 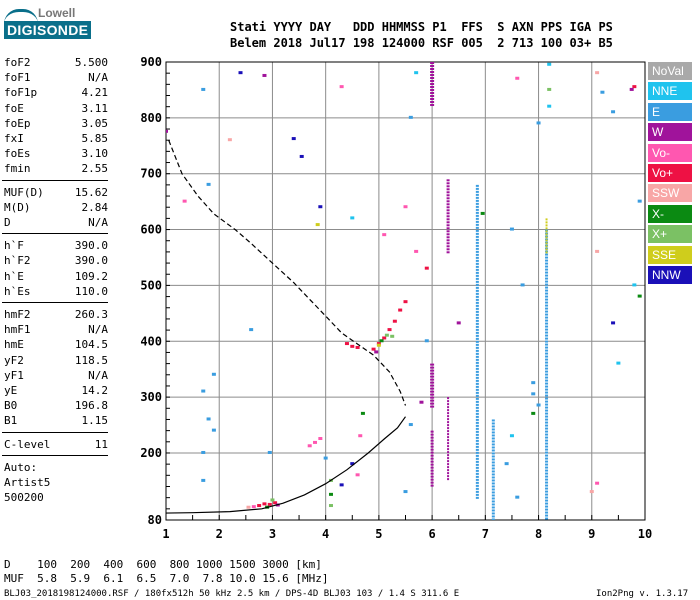 What do you see at coordinates (56, 330) in the screenshot?
I see `param-row: hmF1 N/A` at bounding box center [56, 330].